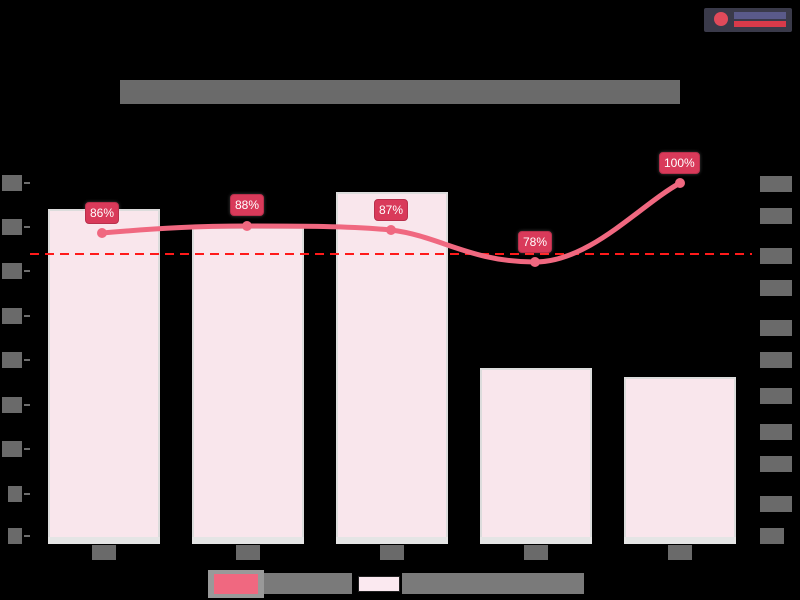  I want to click on data-label: 88%, so click(247, 205).